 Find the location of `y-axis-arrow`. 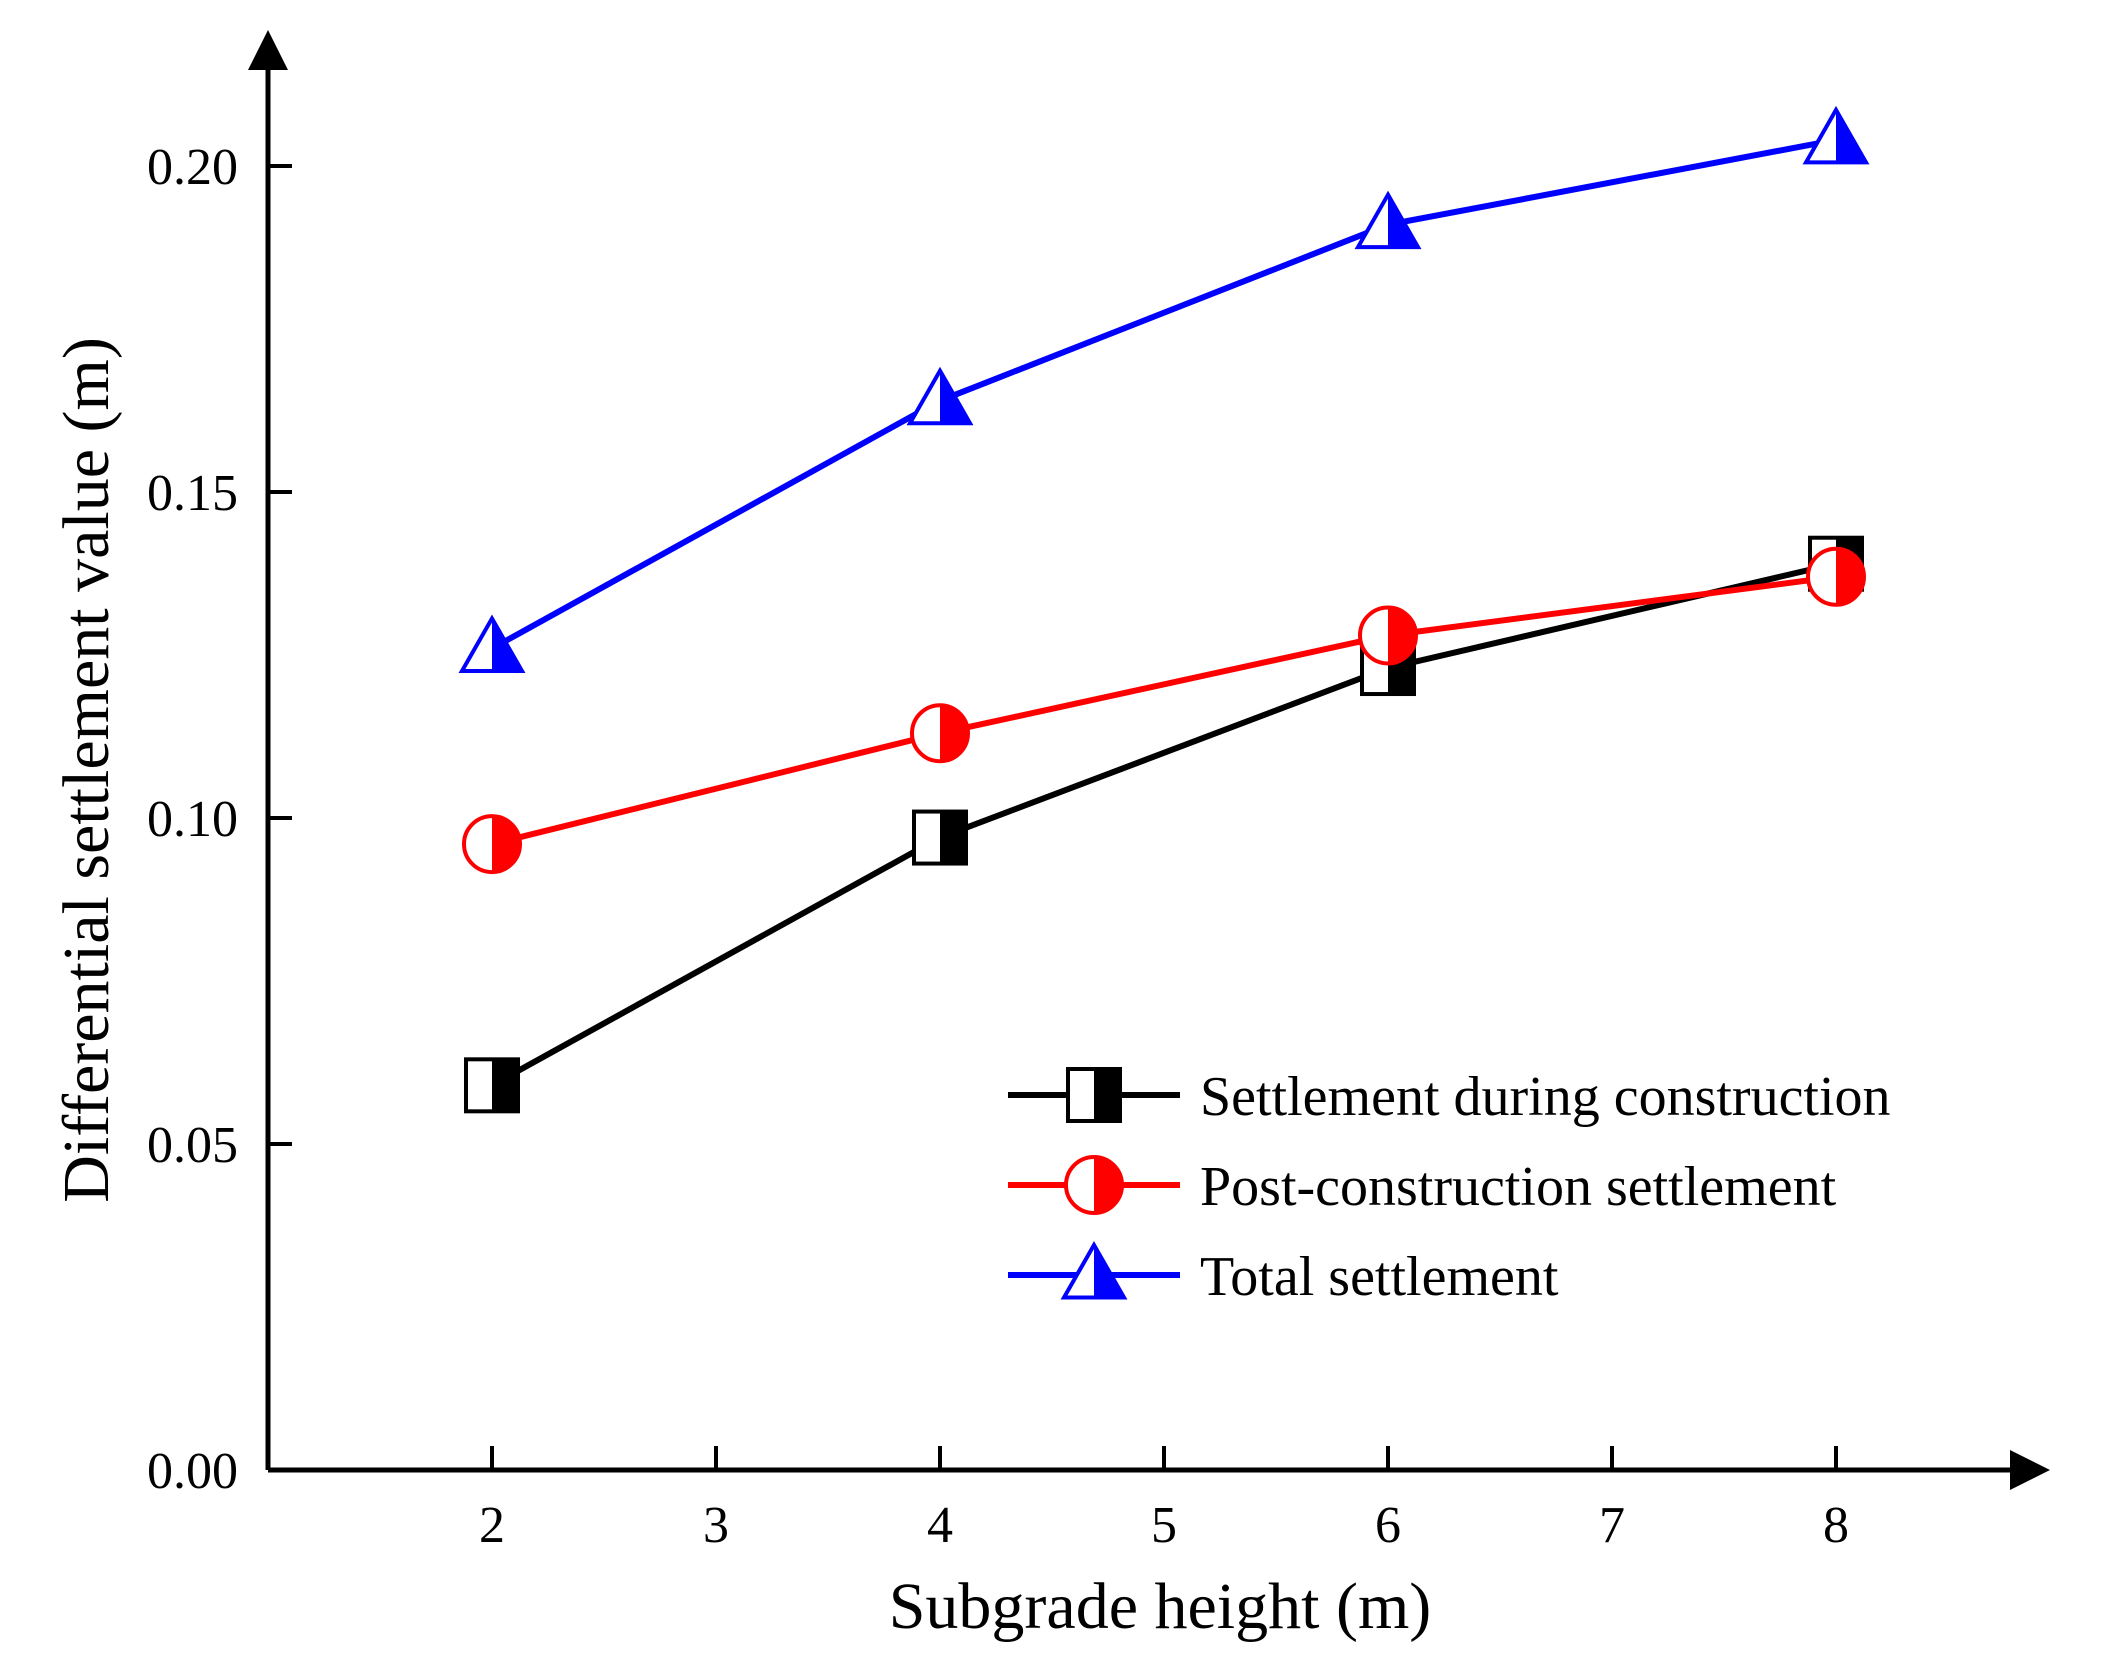

y-axis-arrow is located at coordinates (268, 50).